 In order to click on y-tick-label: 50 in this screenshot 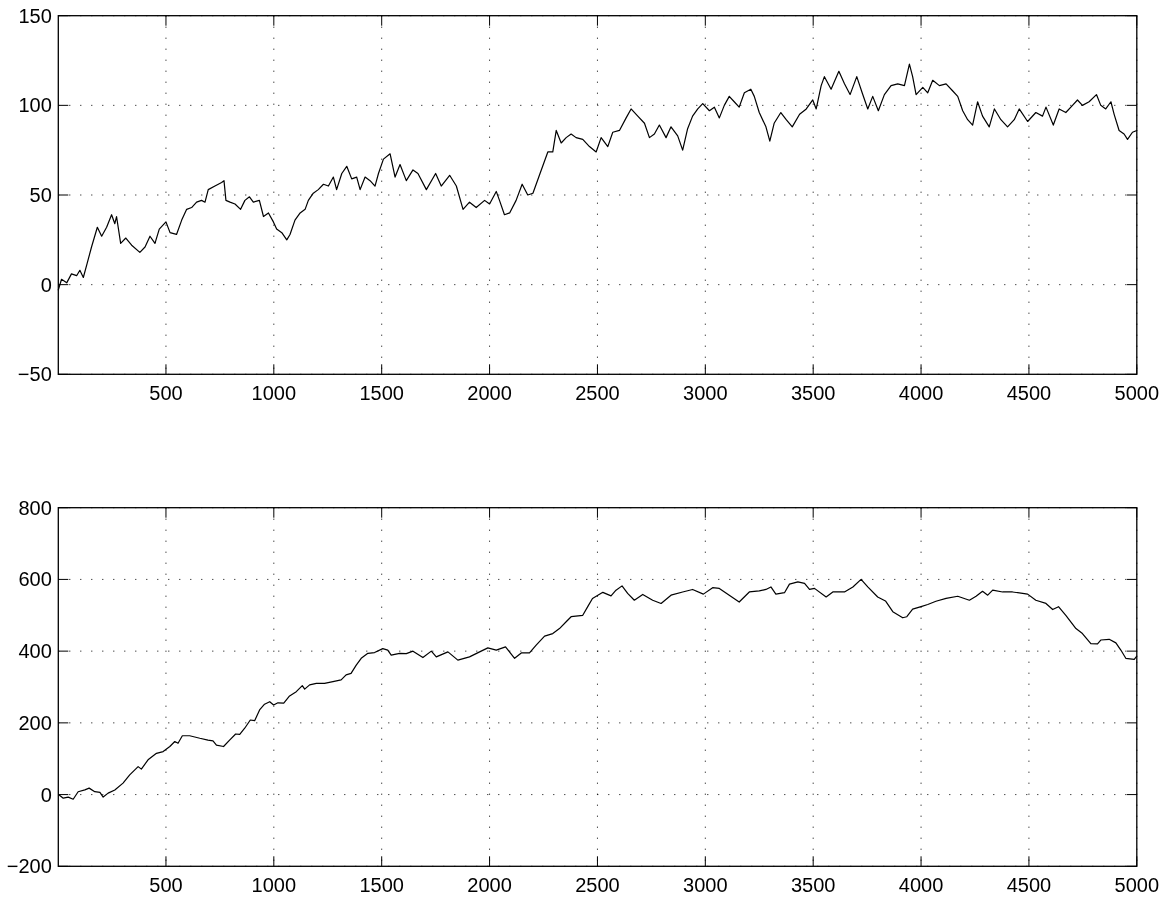, I will do `click(40, 195)`.